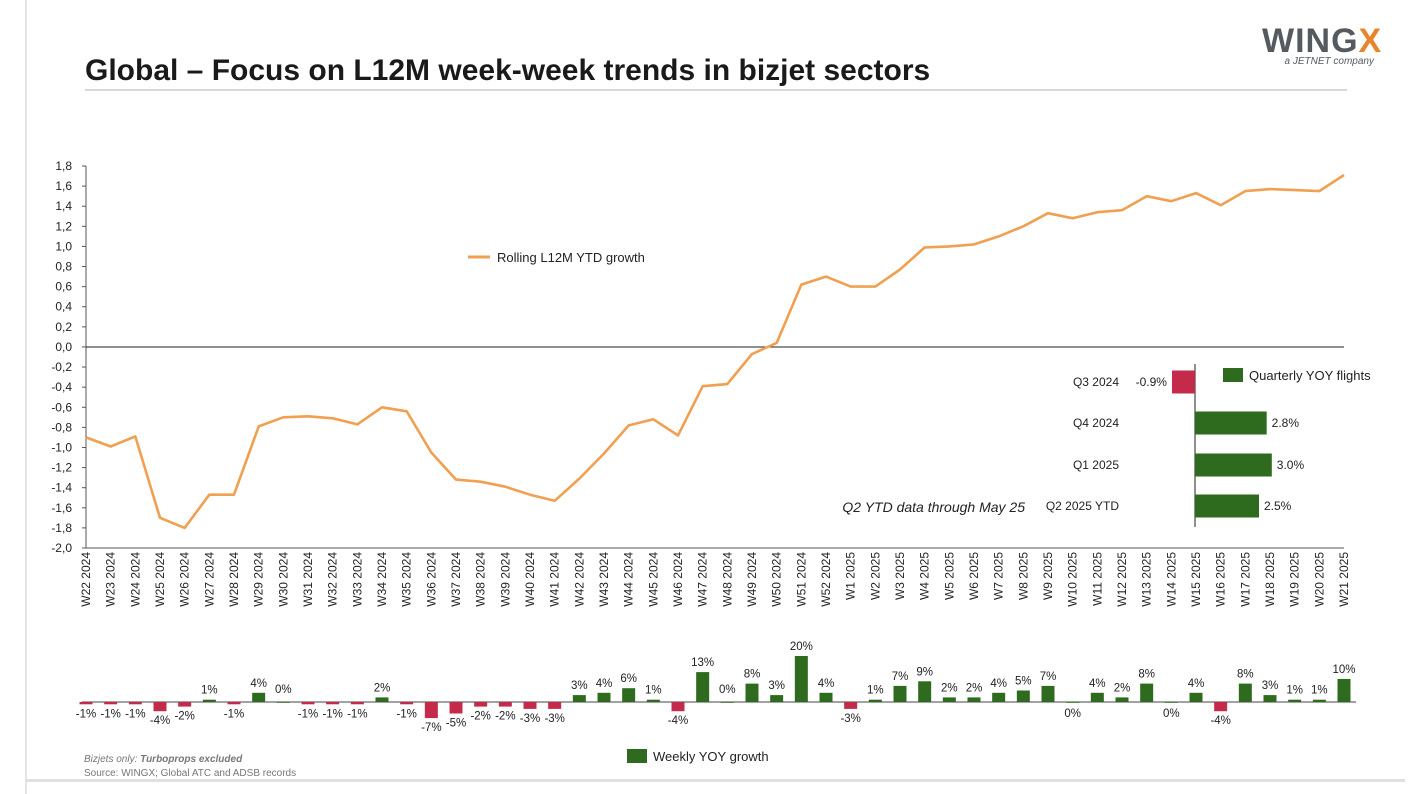  What do you see at coordinates (382, 579) in the screenshot?
I see `x-tick-label: W34 2024` at bounding box center [382, 579].